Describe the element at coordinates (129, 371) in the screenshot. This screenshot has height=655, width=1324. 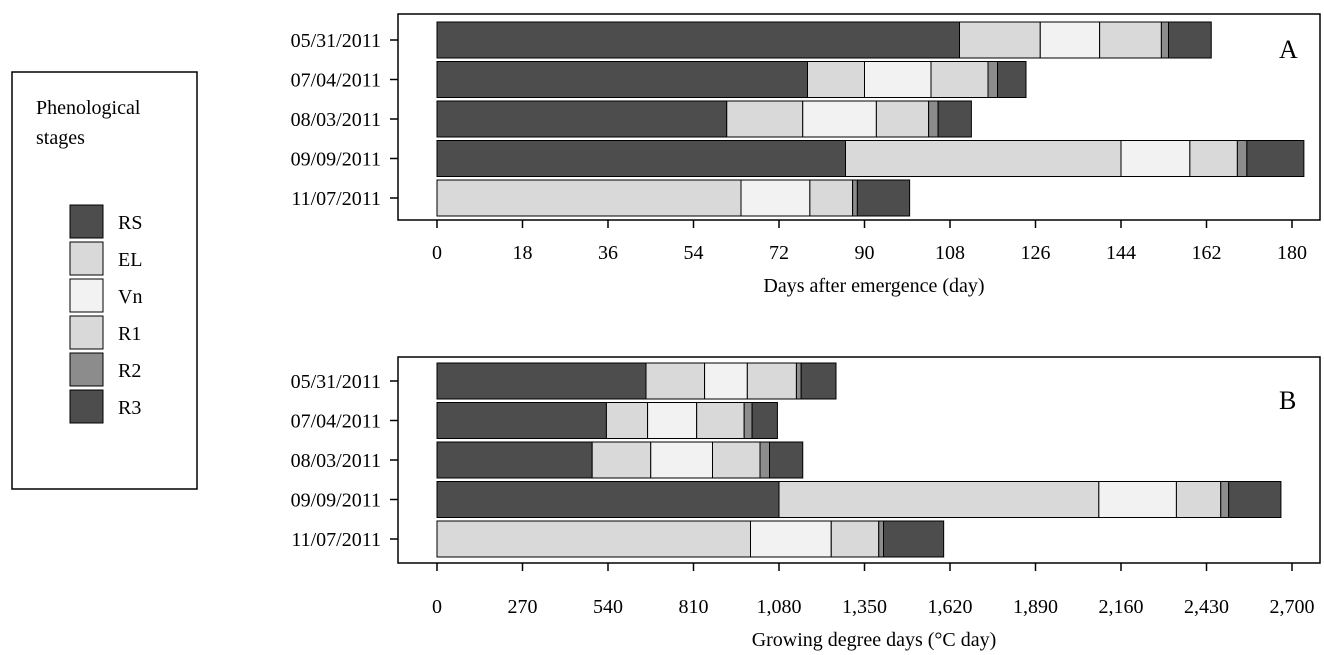
I see `legend-label-r2: R2` at that location.